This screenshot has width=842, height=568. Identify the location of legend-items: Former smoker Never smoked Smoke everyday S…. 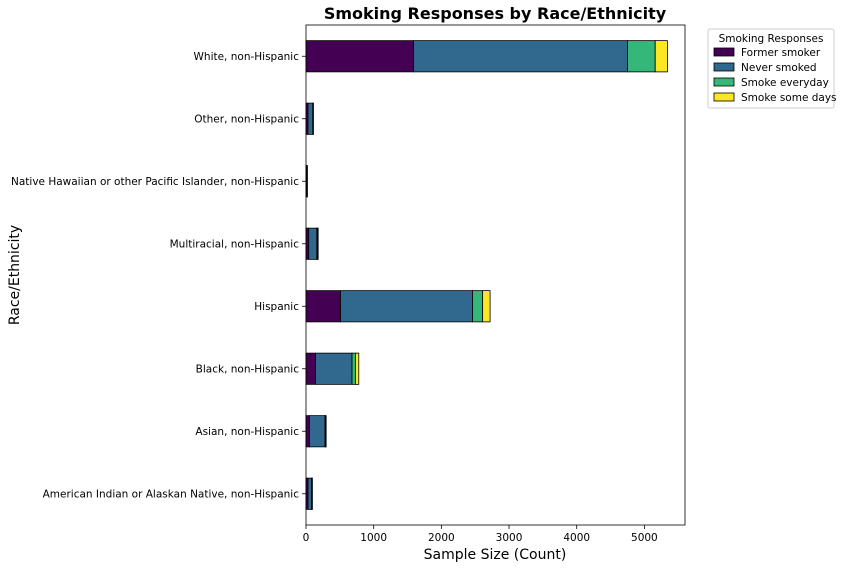
(775, 75).